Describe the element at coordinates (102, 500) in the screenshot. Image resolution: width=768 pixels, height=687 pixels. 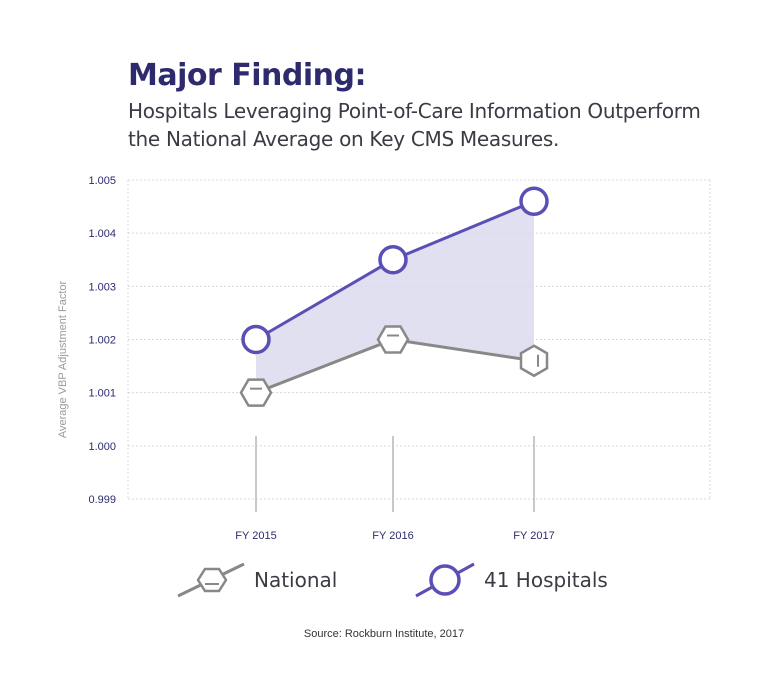
I see `y-tick-label: 0.999` at that location.